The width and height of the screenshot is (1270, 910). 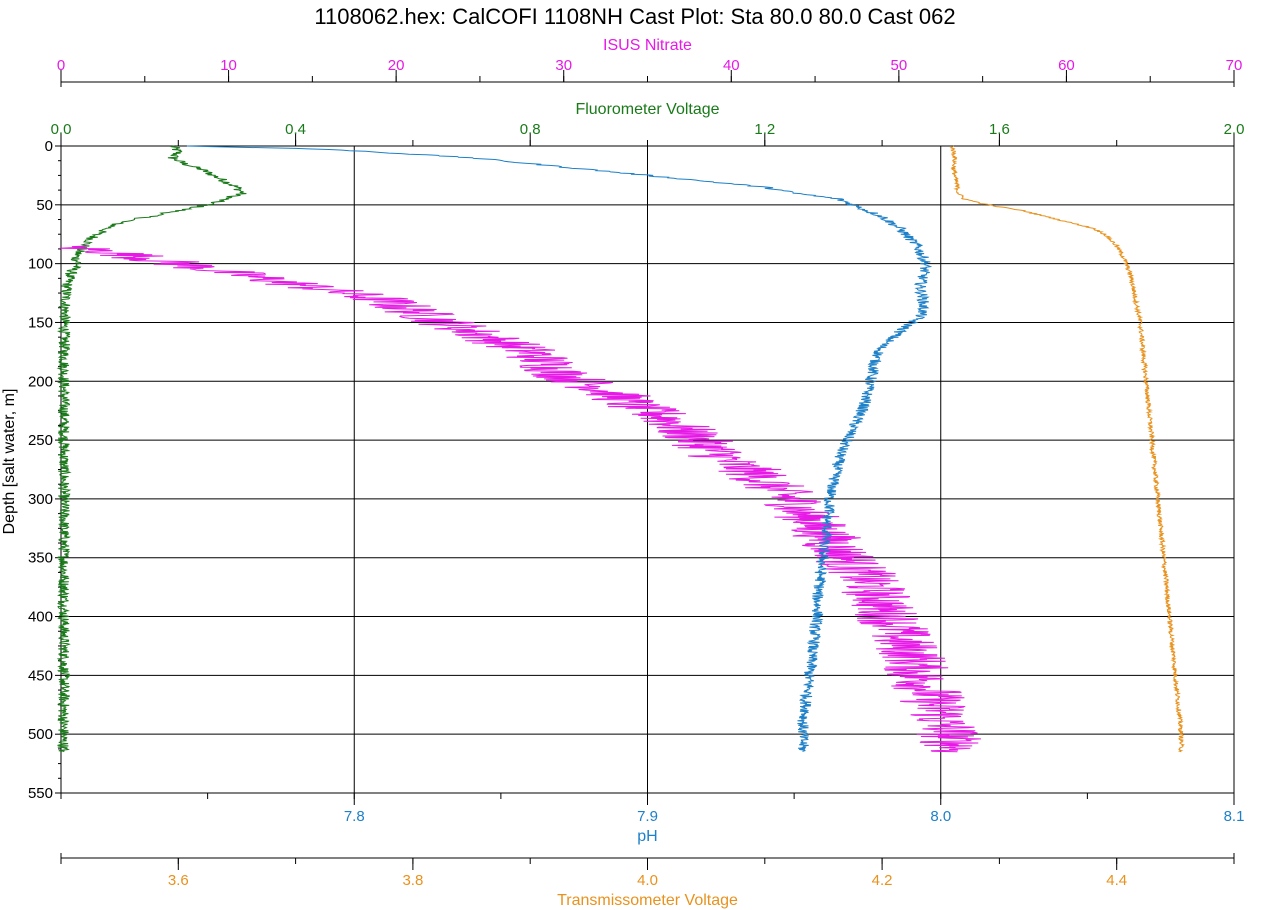 What do you see at coordinates (61, 65) in the screenshot?
I see `nitrate-tick-label: 0` at bounding box center [61, 65].